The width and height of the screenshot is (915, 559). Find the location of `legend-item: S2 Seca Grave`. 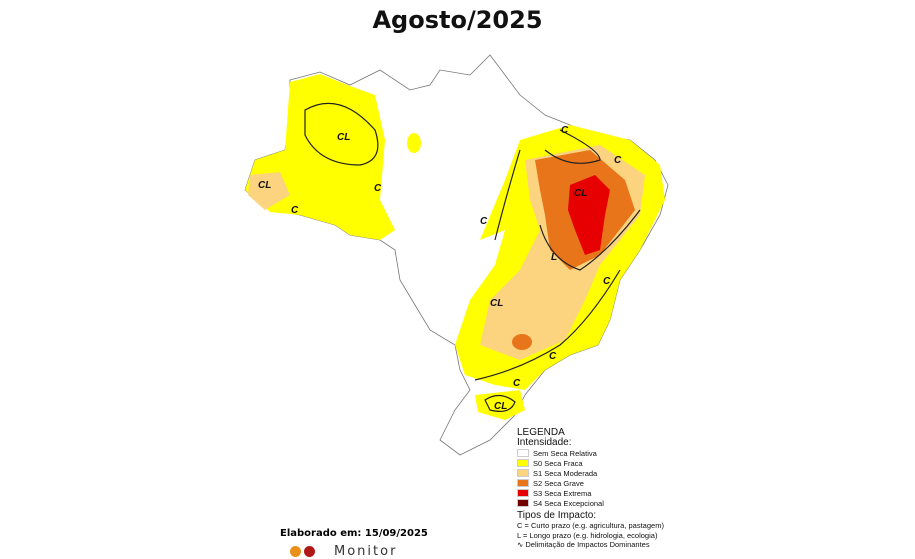

legend-item: S2 Seca Grave is located at coordinates (590, 483).